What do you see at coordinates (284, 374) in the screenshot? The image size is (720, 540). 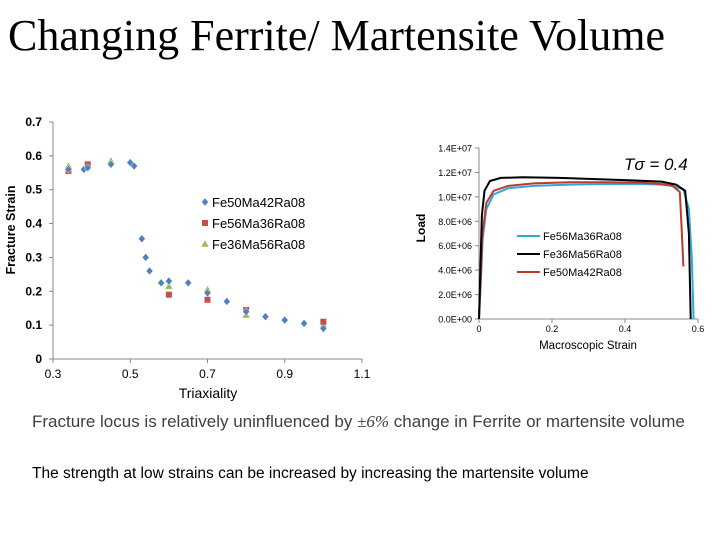 I see `left-x-tick-label: 0.9` at bounding box center [284, 374].